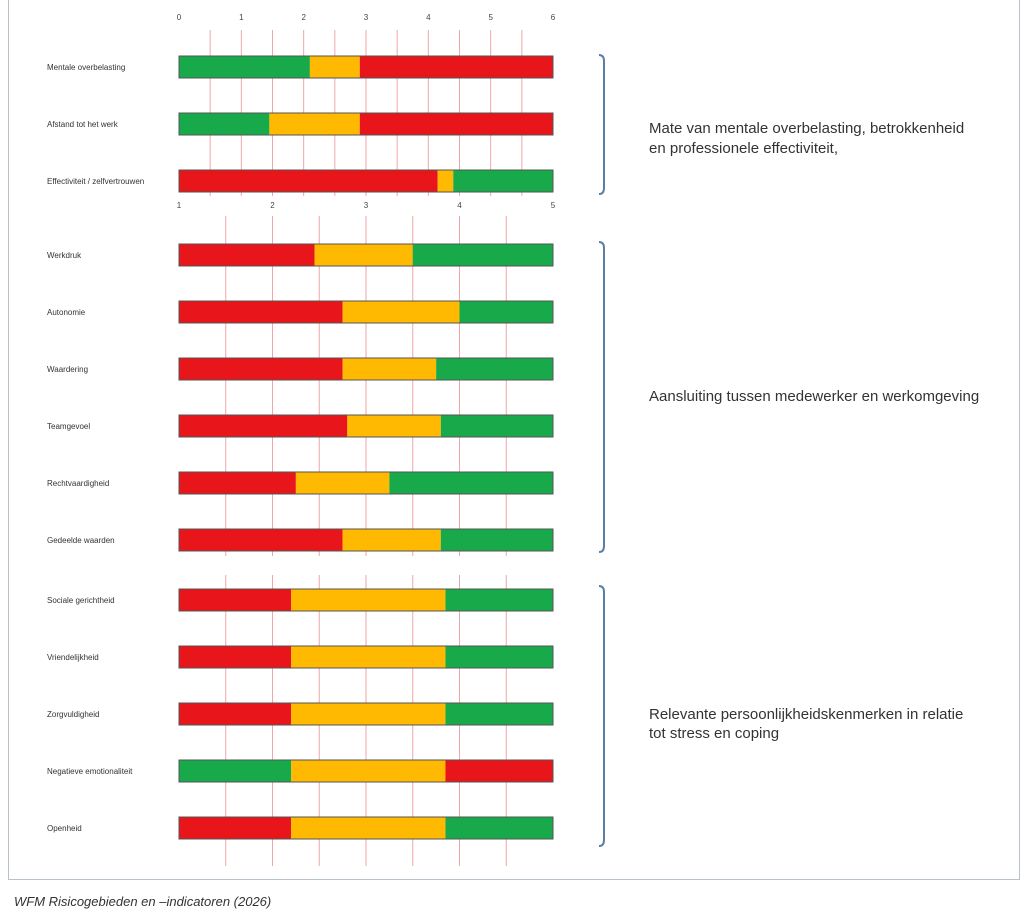 The image size is (1024, 924). I want to click on row-label: Openheid, so click(64, 828).